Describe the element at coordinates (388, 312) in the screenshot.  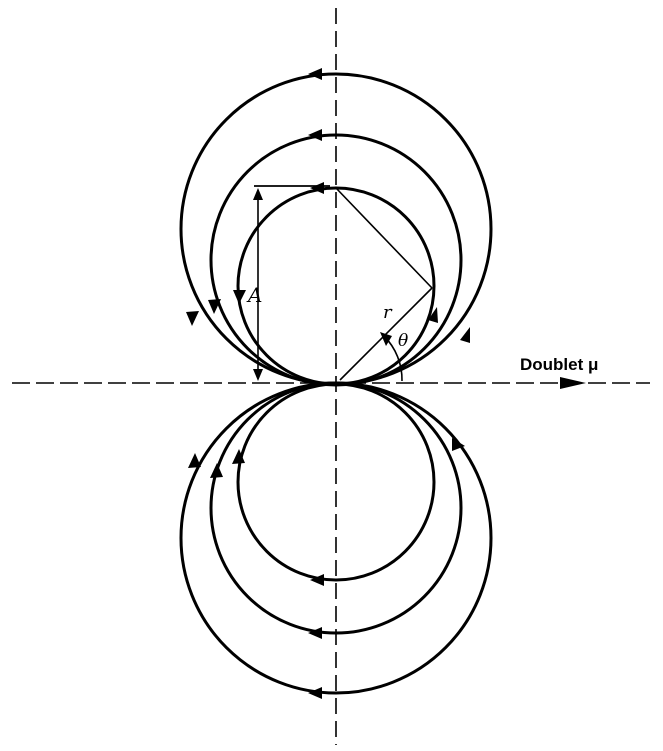
I see `radius-label: r` at that location.